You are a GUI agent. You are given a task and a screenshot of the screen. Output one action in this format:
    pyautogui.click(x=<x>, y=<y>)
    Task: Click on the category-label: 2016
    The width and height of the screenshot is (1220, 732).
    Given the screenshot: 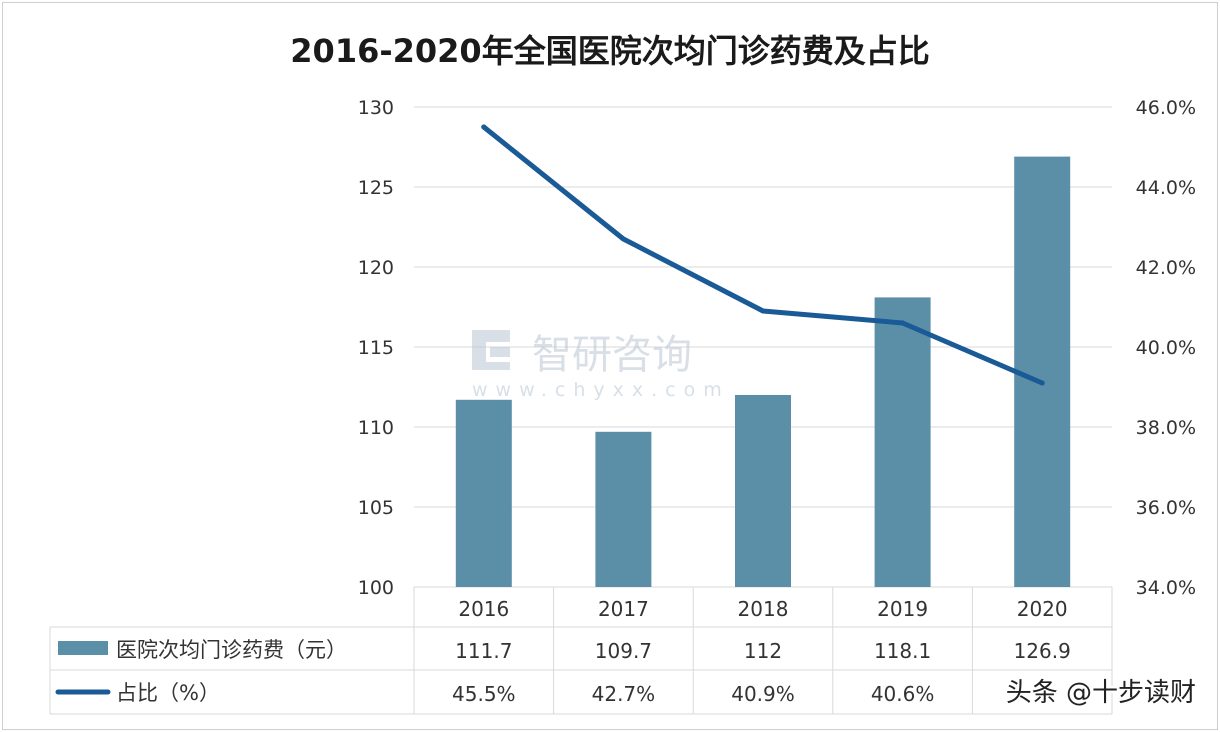 What is the action you would take?
    pyautogui.click(x=483, y=609)
    